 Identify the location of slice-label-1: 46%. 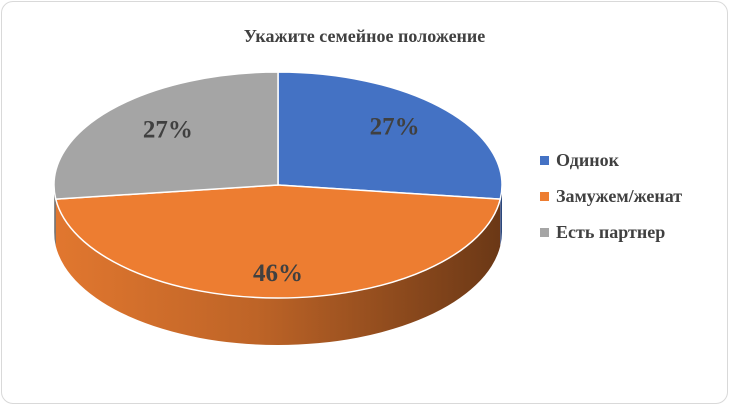
(278, 273).